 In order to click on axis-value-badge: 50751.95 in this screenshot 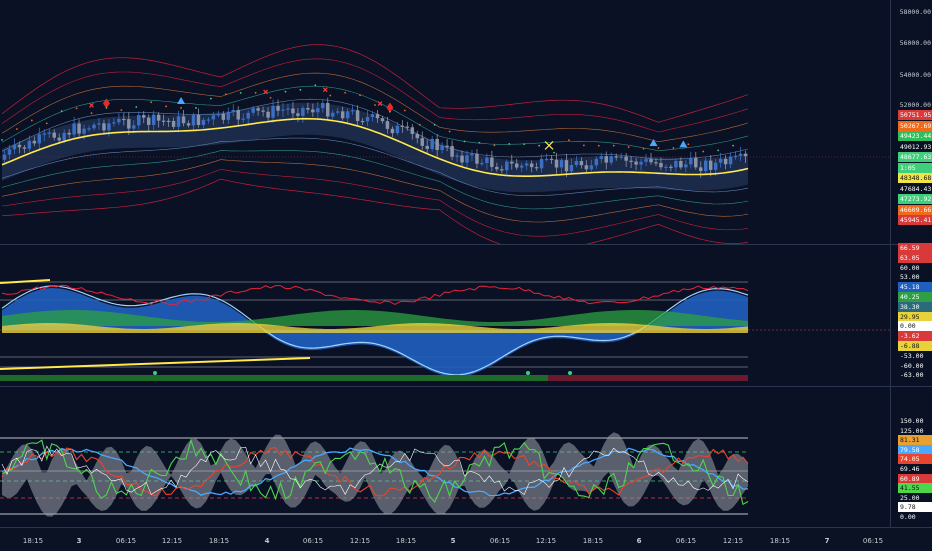, I will do `click(915, 115)`.